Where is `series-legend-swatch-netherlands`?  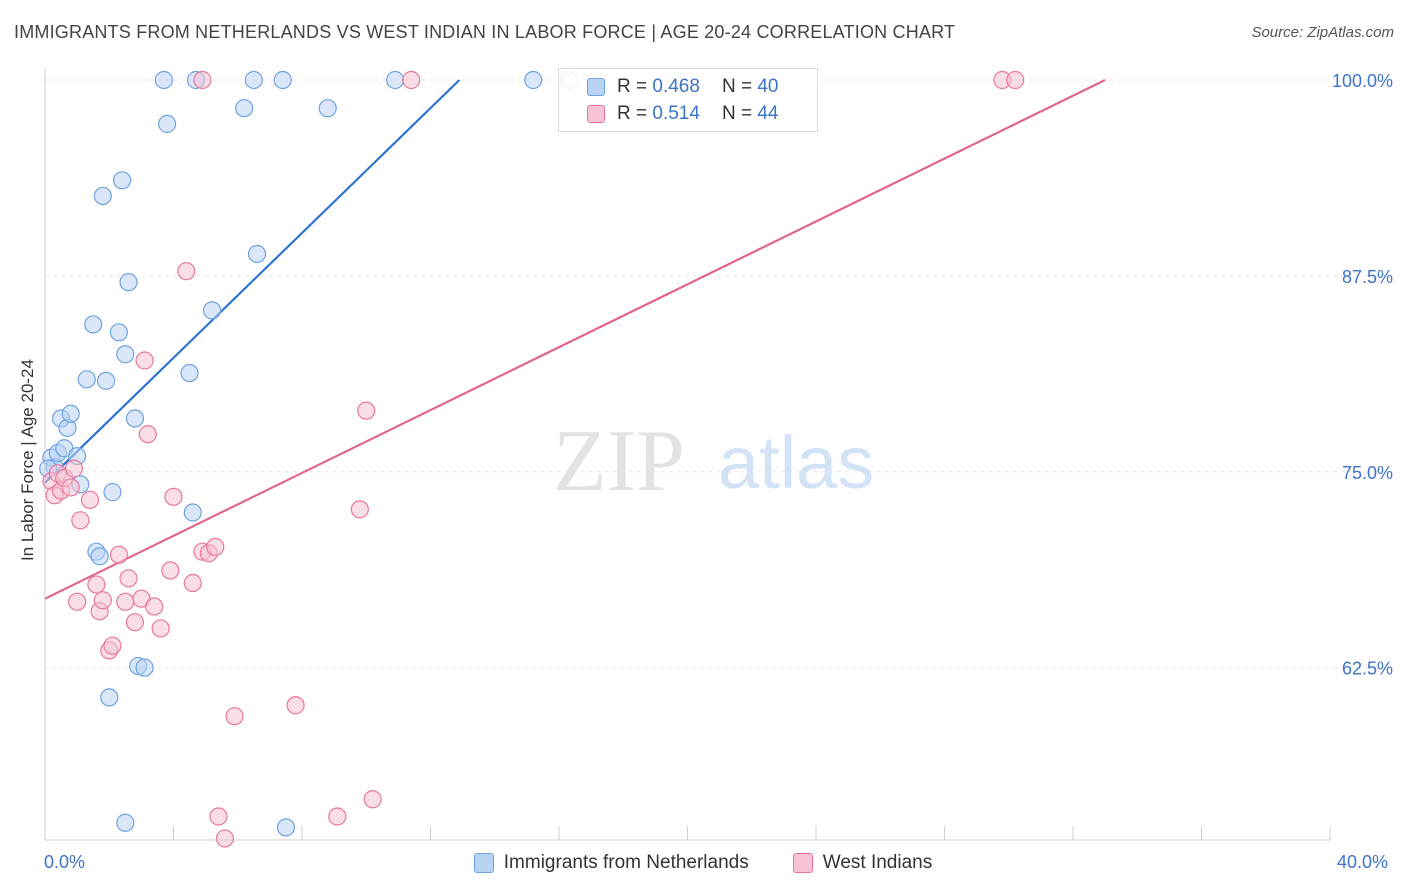 series-legend-swatch-netherlands is located at coordinates (483, 863).